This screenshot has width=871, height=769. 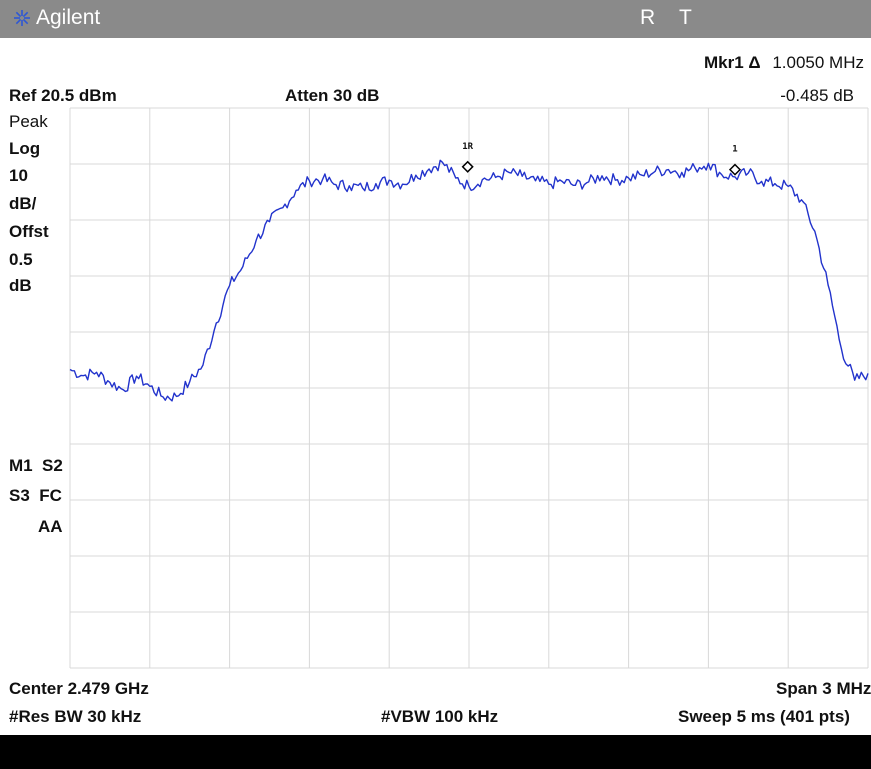 I want to click on softkey-bar, so click(x=435, y=752).